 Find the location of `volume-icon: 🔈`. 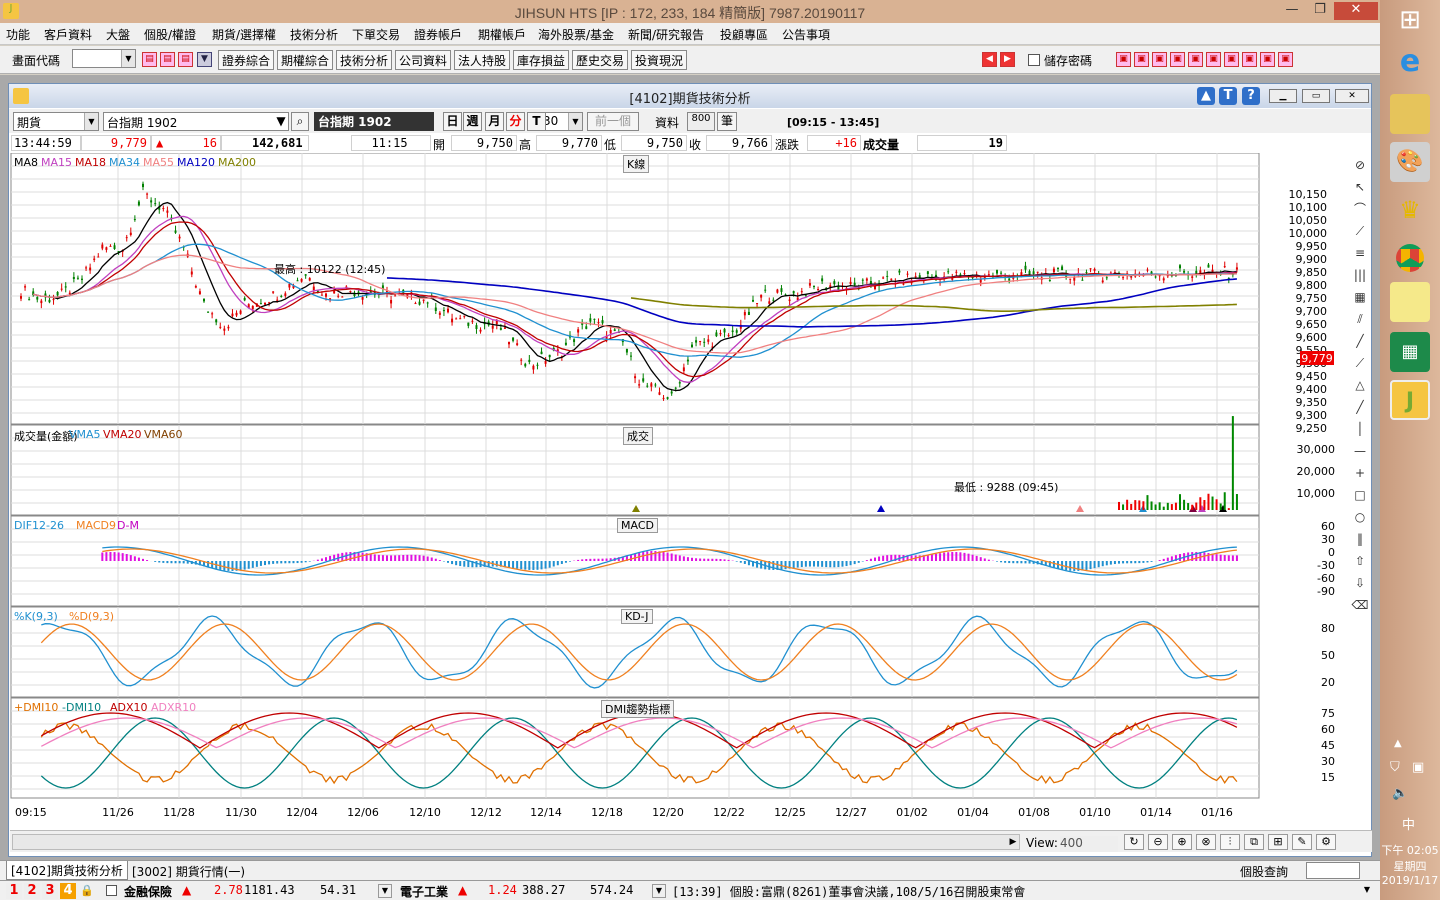

volume-icon: 🔈 is located at coordinates (1400, 793).